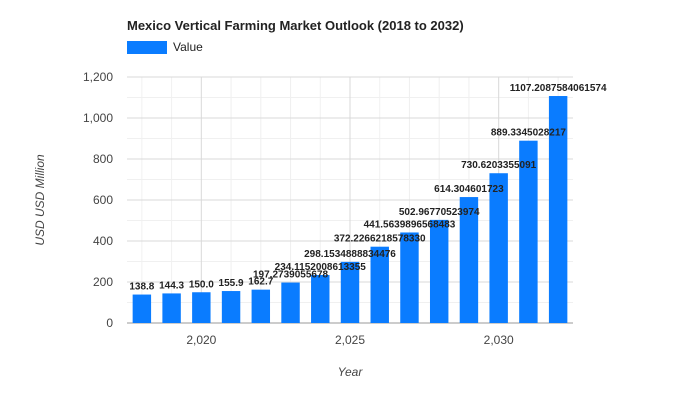 The width and height of the screenshot is (700, 400). What do you see at coordinates (98, 118) in the screenshot?
I see `y-tick-label: 1,000` at bounding box center [98, 118].